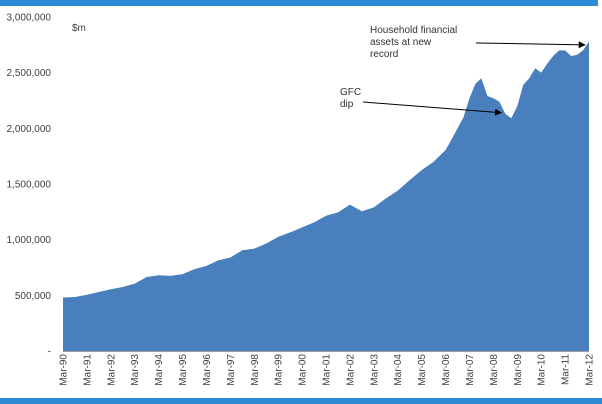 The image size is (602, 404). What do you see at coordinates (87, 370) in the screenshot?
I see `x-tick-label: Mar-91` at bounding box center [87, 370].